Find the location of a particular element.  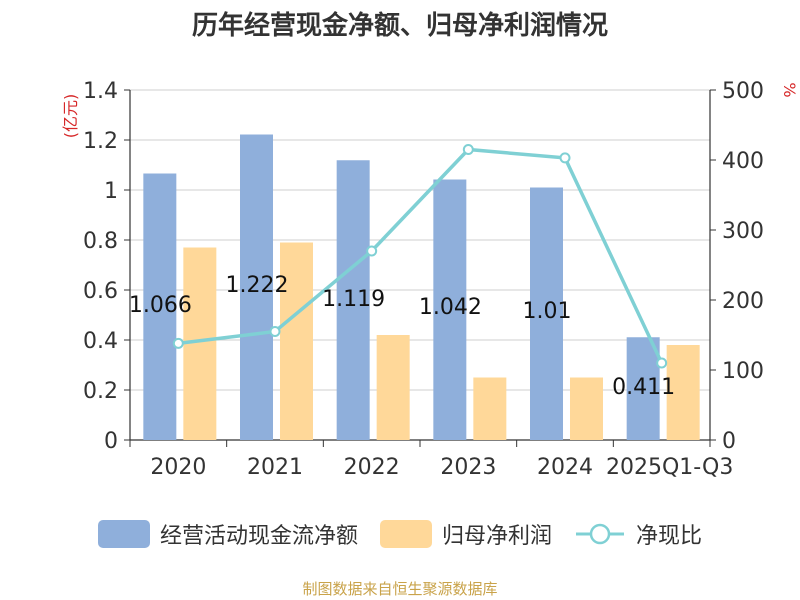

y-left-tick-label: 1.2 is located at coordinates (100, 141).